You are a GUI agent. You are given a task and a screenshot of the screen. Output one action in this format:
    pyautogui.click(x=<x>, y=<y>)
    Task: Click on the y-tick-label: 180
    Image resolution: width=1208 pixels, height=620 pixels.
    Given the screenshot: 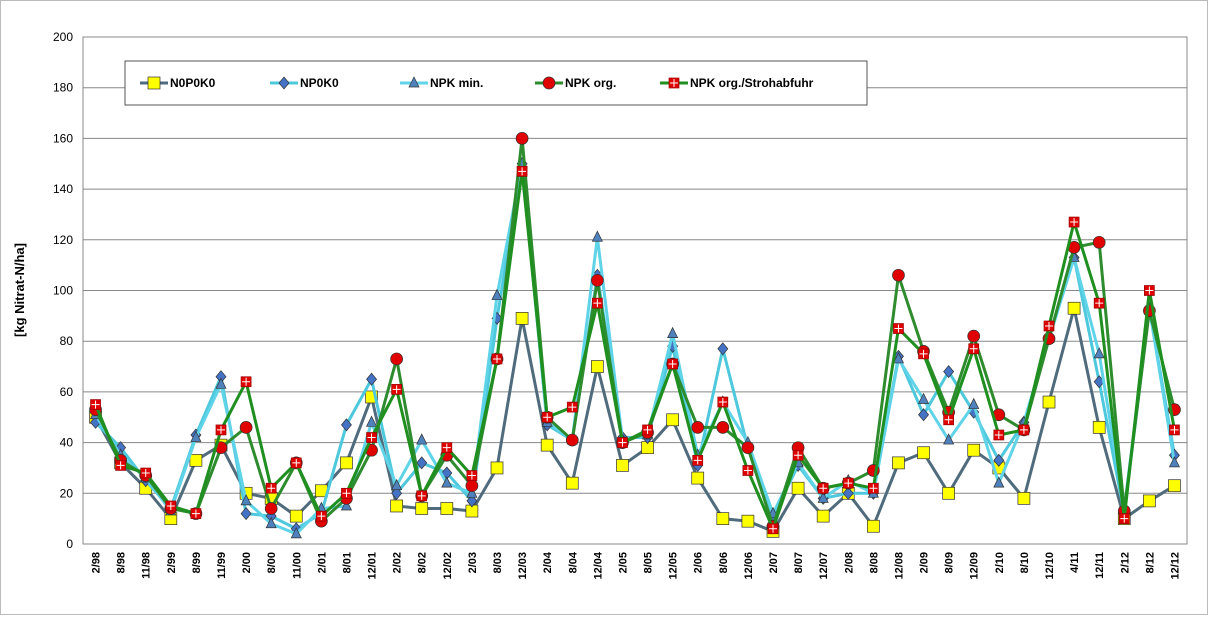 What is the action you would take?
    pyautogui.click(x=63, y=88)
    